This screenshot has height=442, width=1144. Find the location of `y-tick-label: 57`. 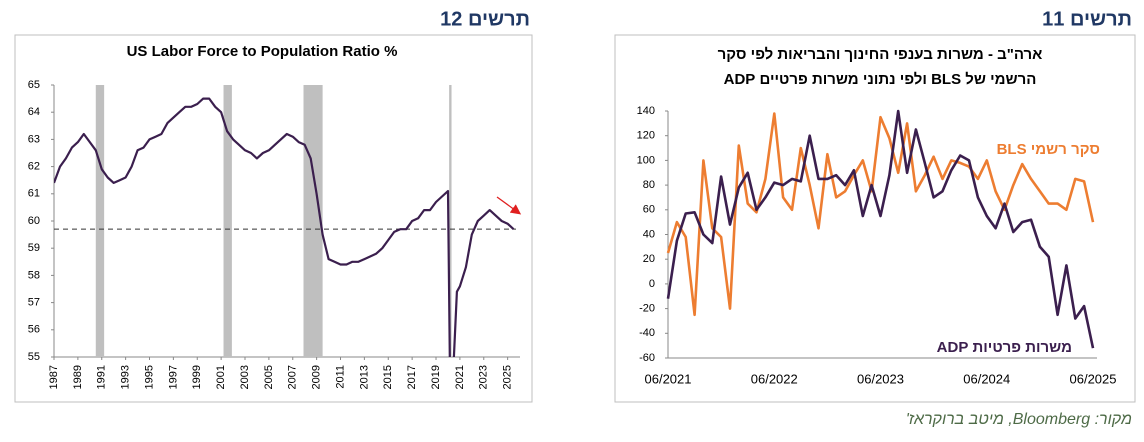

y-tick-label: 57 is located at coordinates (34, 303).